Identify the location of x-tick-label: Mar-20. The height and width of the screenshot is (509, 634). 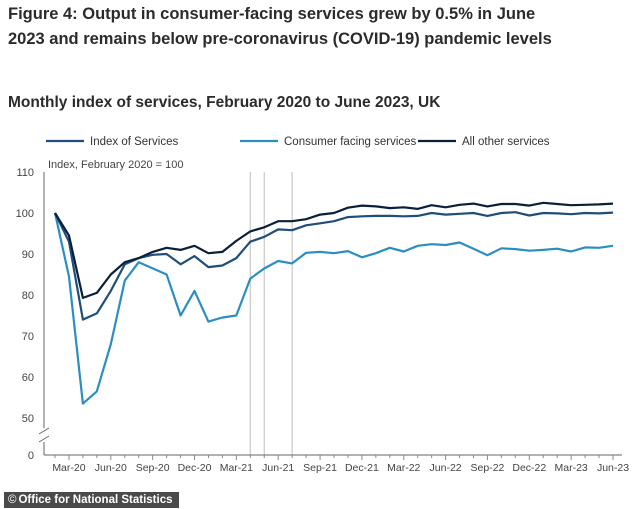
(68, 468).